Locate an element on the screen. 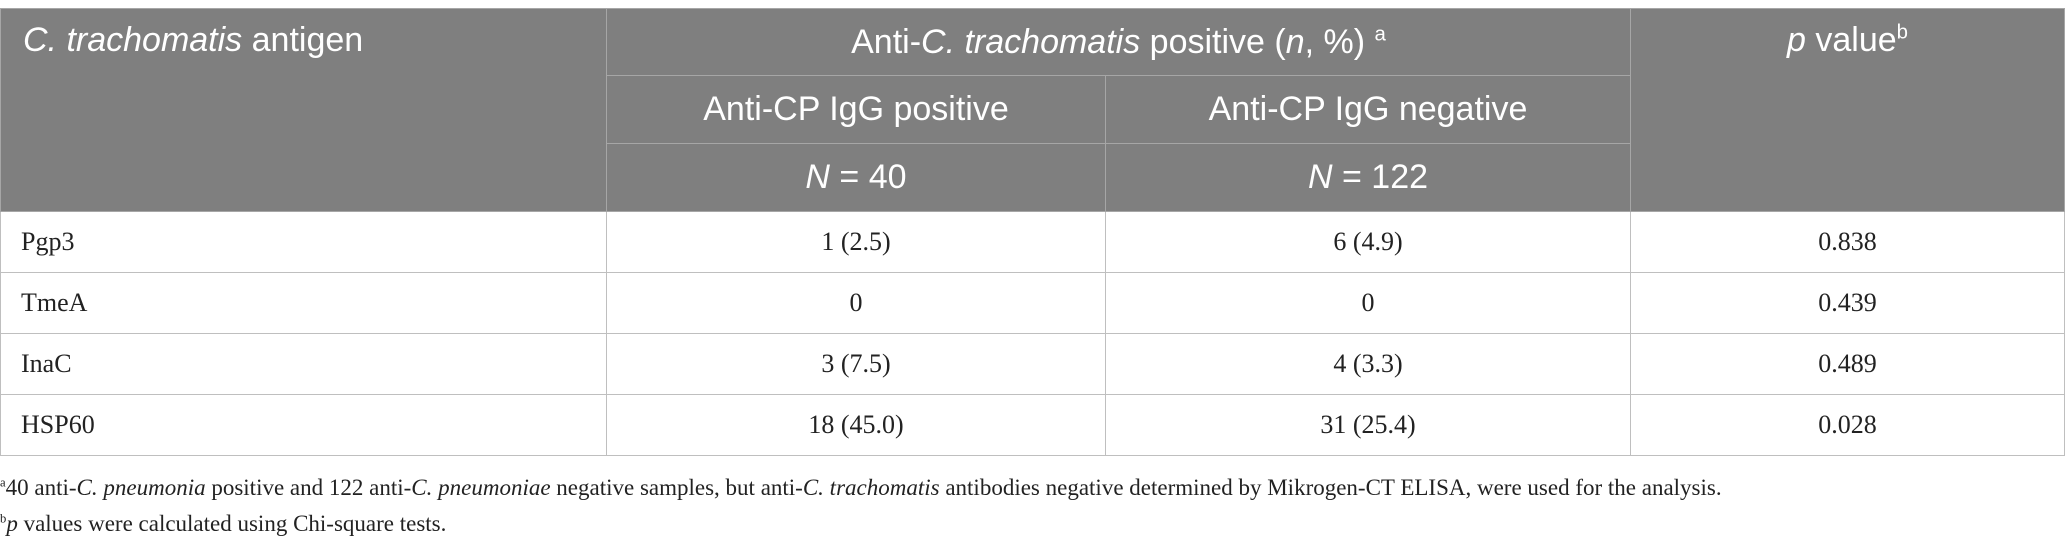  cell-antigen: TmeA is located at coordinates (303, 303).